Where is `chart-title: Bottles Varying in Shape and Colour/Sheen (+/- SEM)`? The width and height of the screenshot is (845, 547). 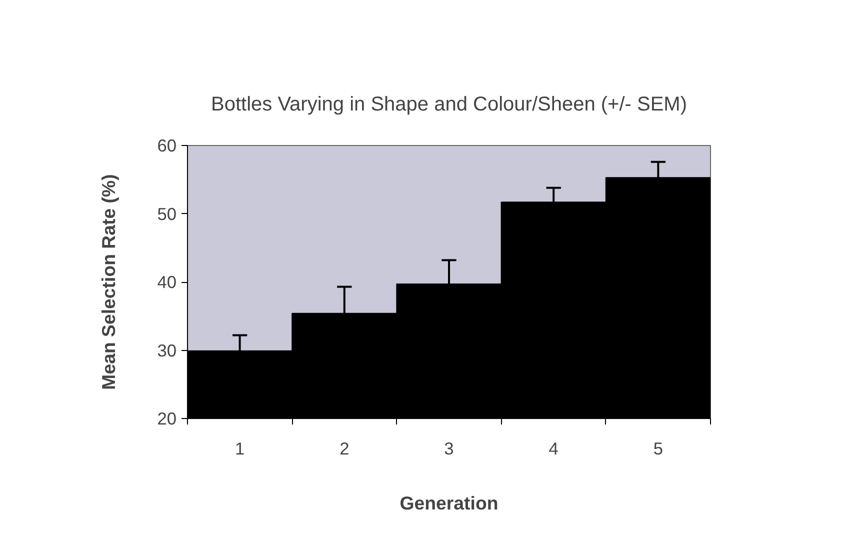
chart-title: Bottles Varying in Shape and Colour/Sheen (+/- SEM) is located at coordinates (449, 105).